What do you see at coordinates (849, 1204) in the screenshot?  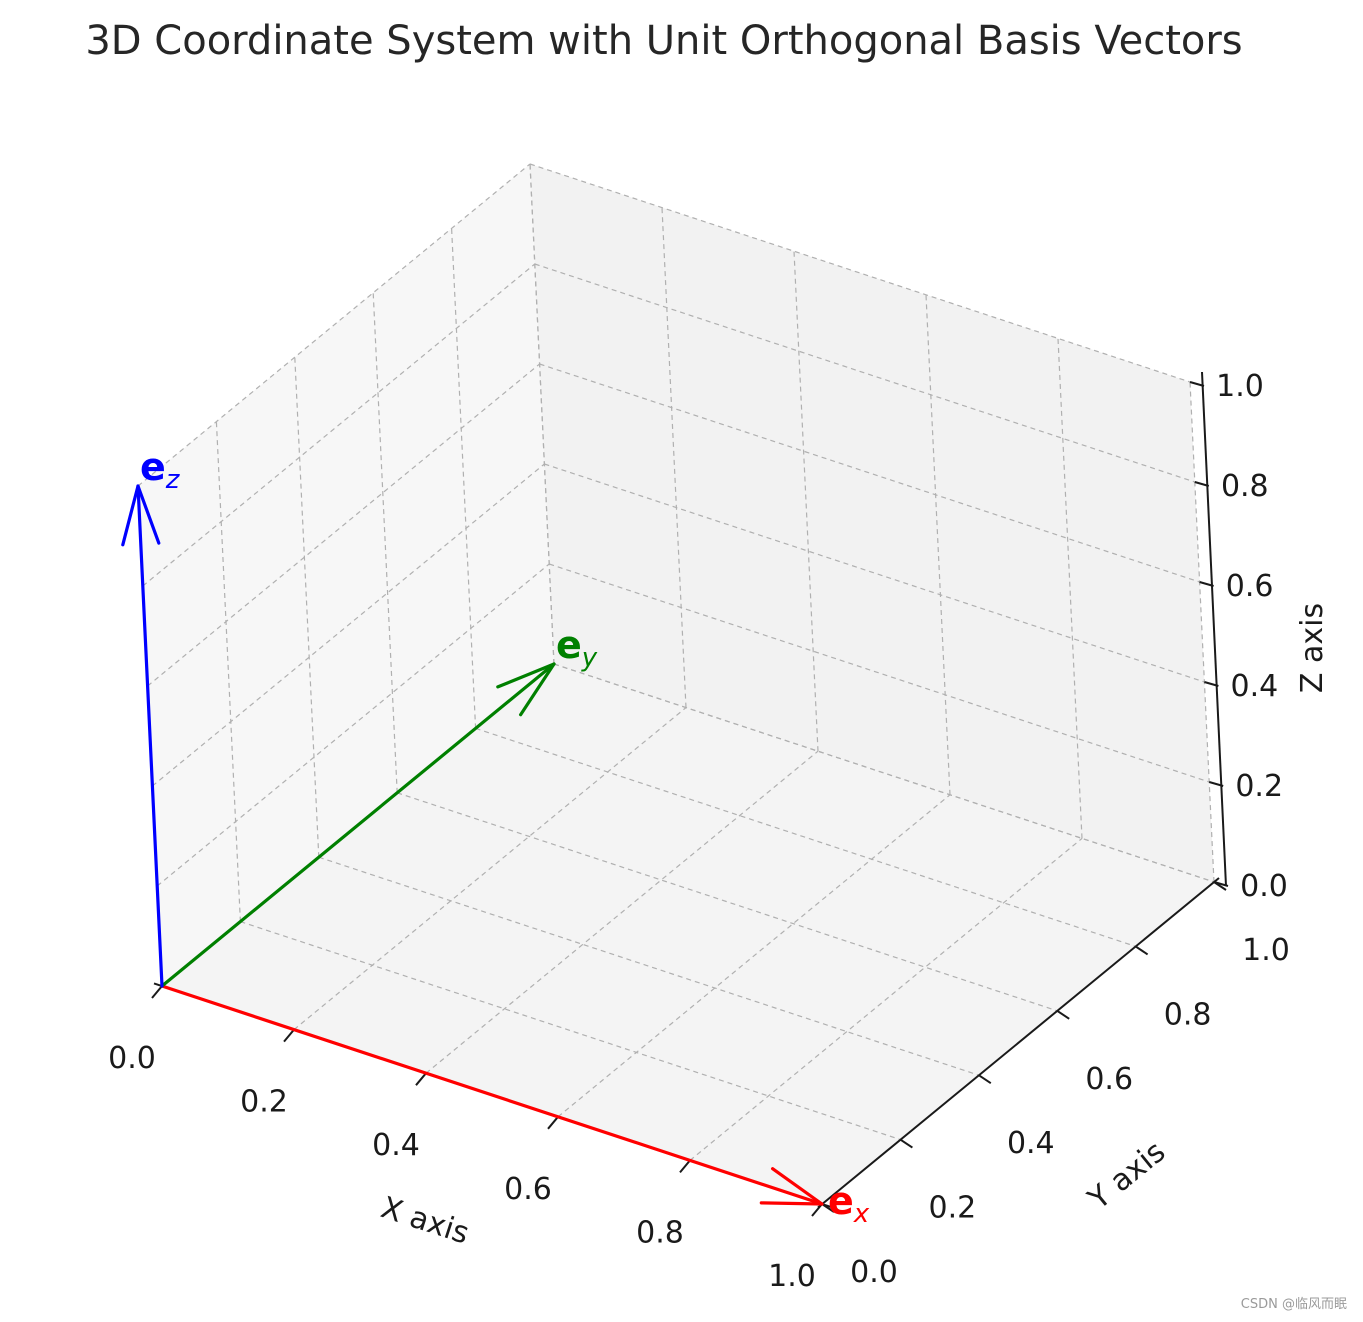 I see `vector-x-label: ex` at bounding box center [849, 1204].